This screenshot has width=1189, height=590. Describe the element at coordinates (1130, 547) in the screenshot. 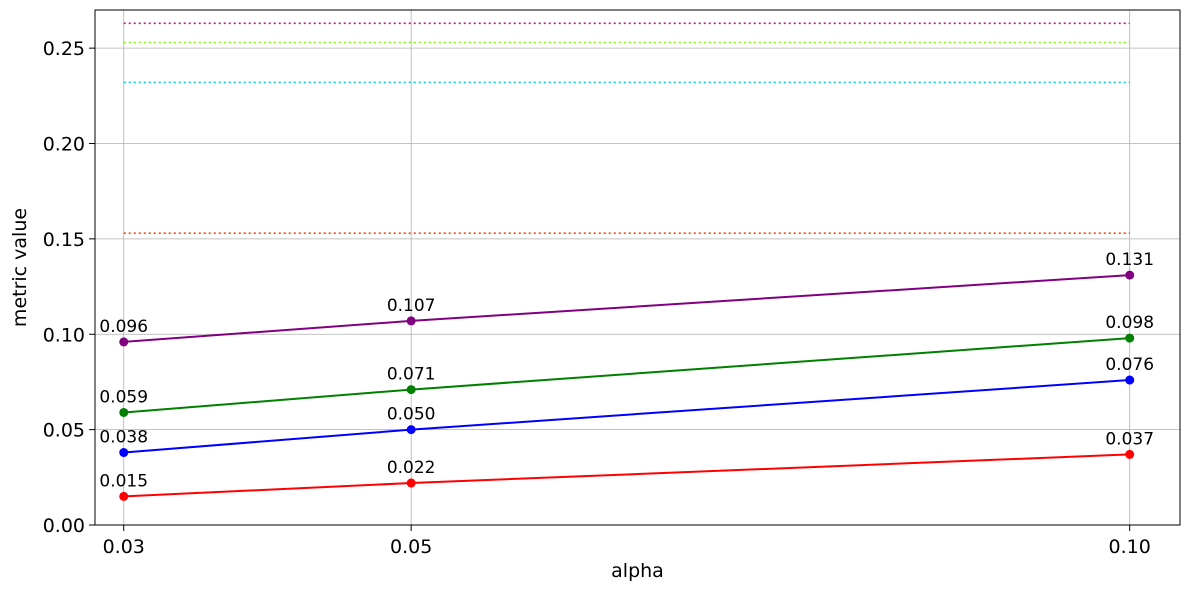

I see `x-tick-label: 0.10` at that location.